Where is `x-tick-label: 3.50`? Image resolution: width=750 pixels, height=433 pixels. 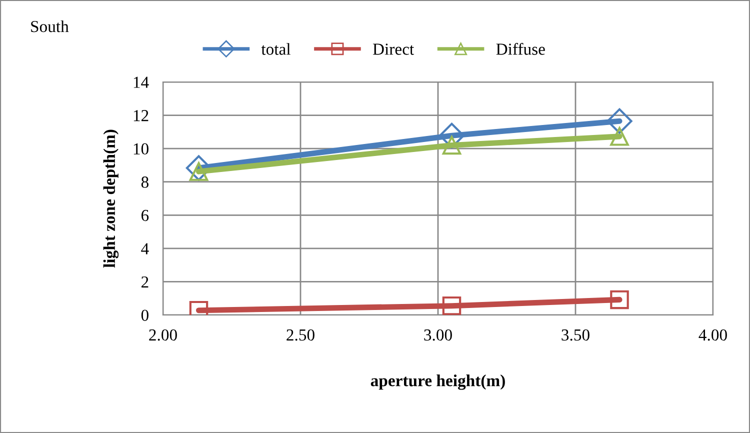 x-tick-label: 3.50 is located at coordinates (576, 335).